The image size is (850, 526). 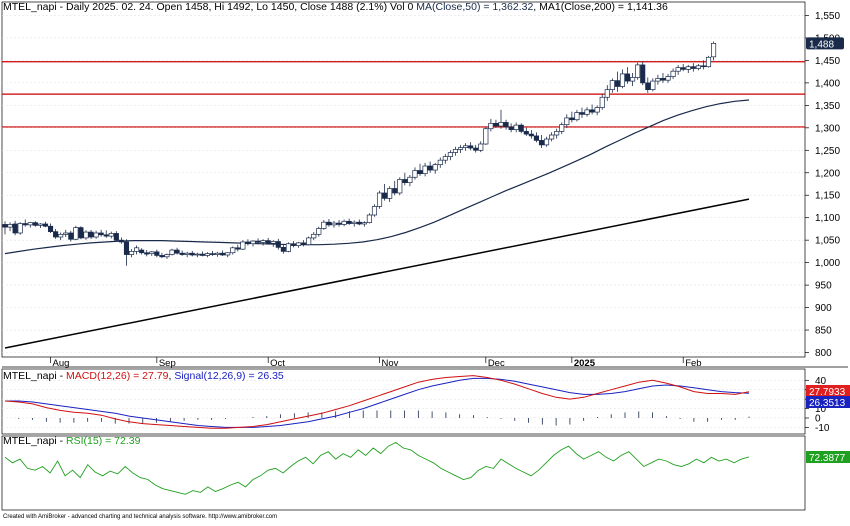 What do you see at coordinates (693, 363) in the screenshot?
I see `month-label: Feb` at bounding box center [693, 363].